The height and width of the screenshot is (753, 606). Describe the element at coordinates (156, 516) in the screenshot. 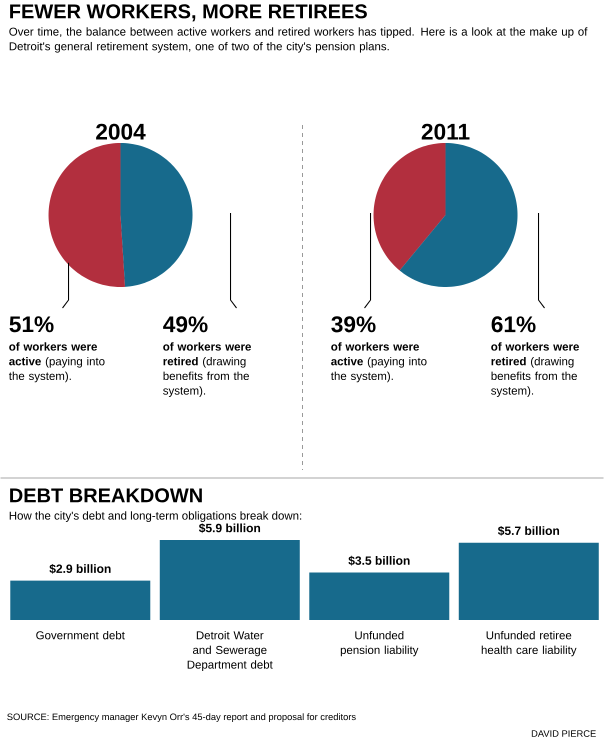

I see `chart-subtitle: How the city's debt and long-term obligations break down:` at that location.